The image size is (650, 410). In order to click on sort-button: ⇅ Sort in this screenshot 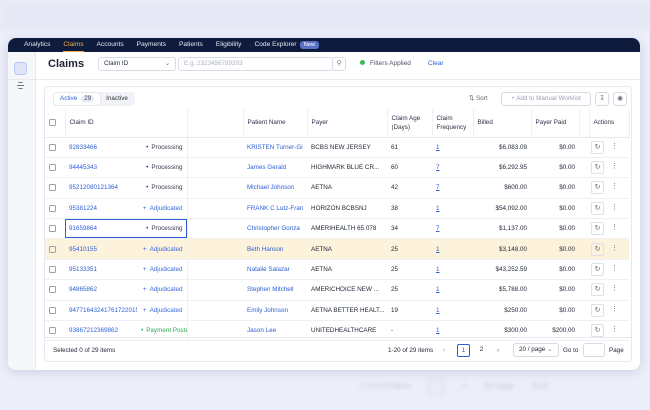, I will do `click(478, 98)`.